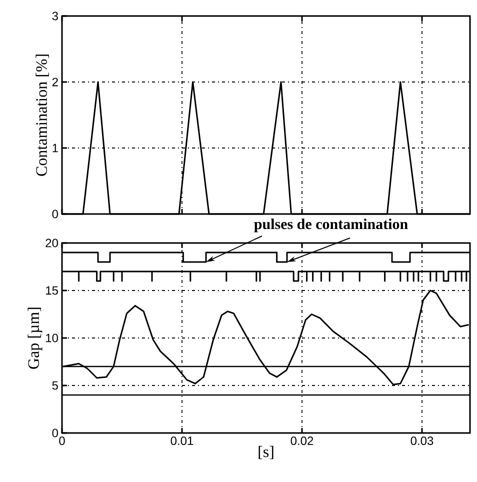 The width and height of the screenshot is (477, 482). What do you see at coordinates (55, 148) in the screenshot?
I see `y-tick-label: 1` at bounding box center [55, 148].